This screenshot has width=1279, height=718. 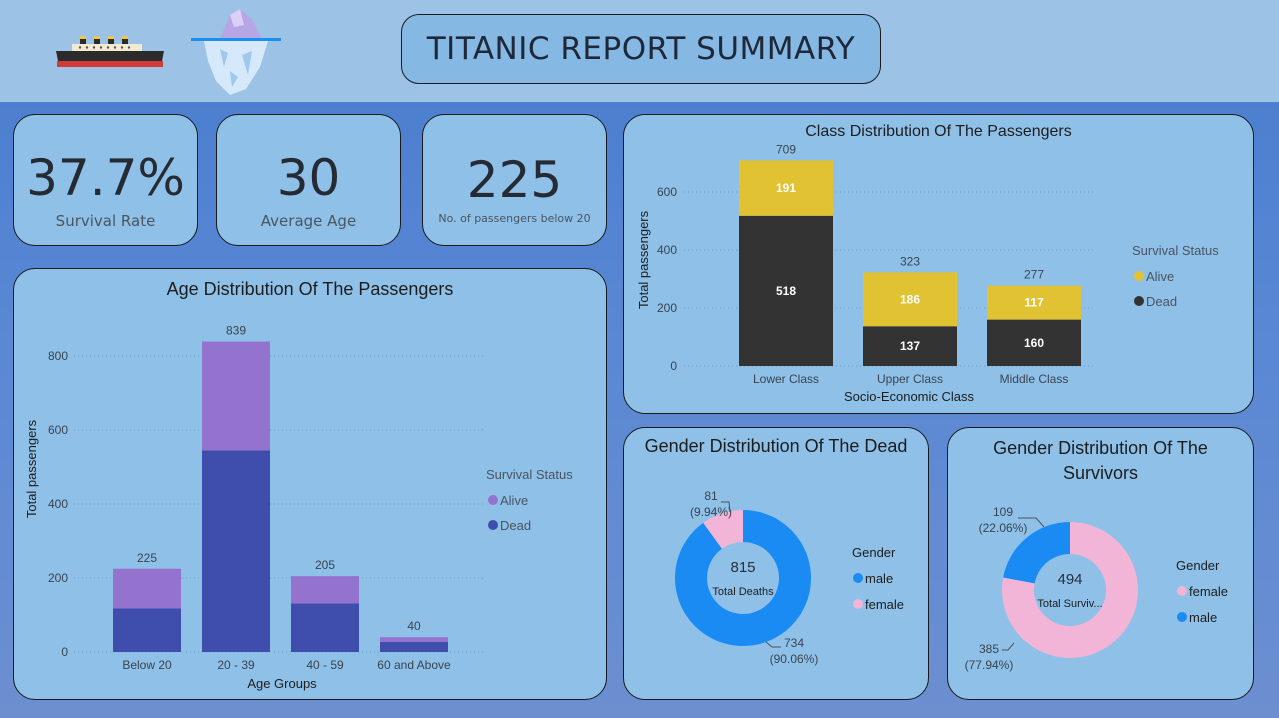 What do you see at coordinates (989, 649) in the screenshot?
I see `donut-big-value: 385` at bounding box center [989, 649].